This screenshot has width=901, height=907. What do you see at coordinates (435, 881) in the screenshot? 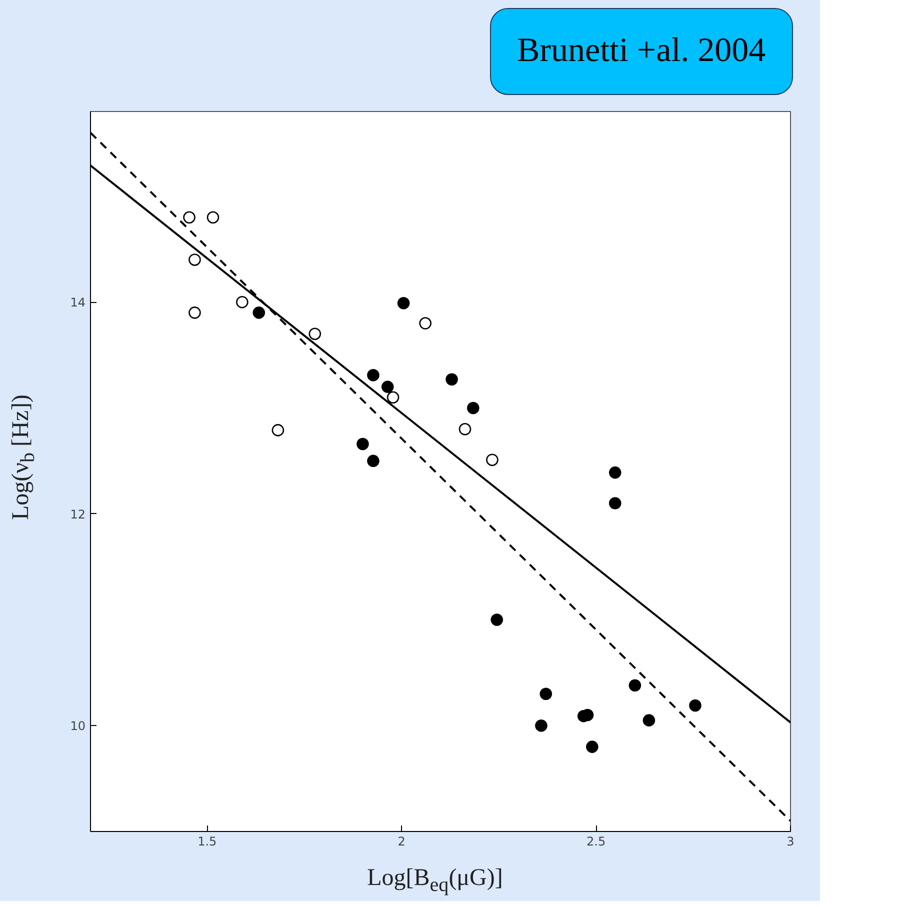
I see `x-axis-title: Log[B$_{eq}$(μG)]` at bounding box center [435, 881].